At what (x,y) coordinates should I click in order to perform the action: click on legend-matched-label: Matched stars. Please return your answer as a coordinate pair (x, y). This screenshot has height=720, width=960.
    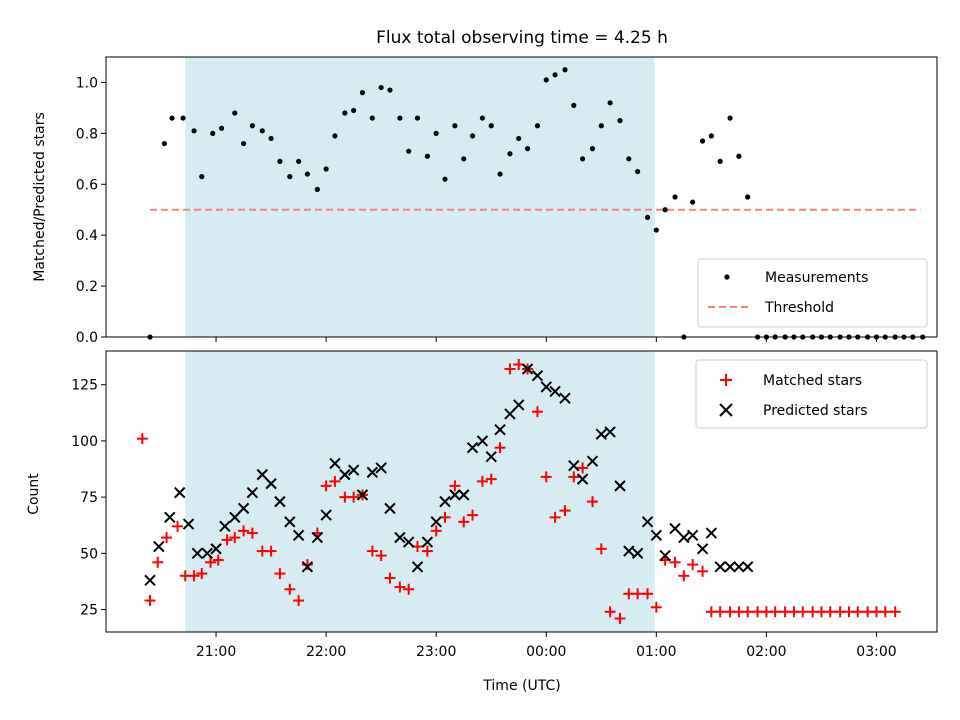
    Looking at the image, I should click on (812, 381).